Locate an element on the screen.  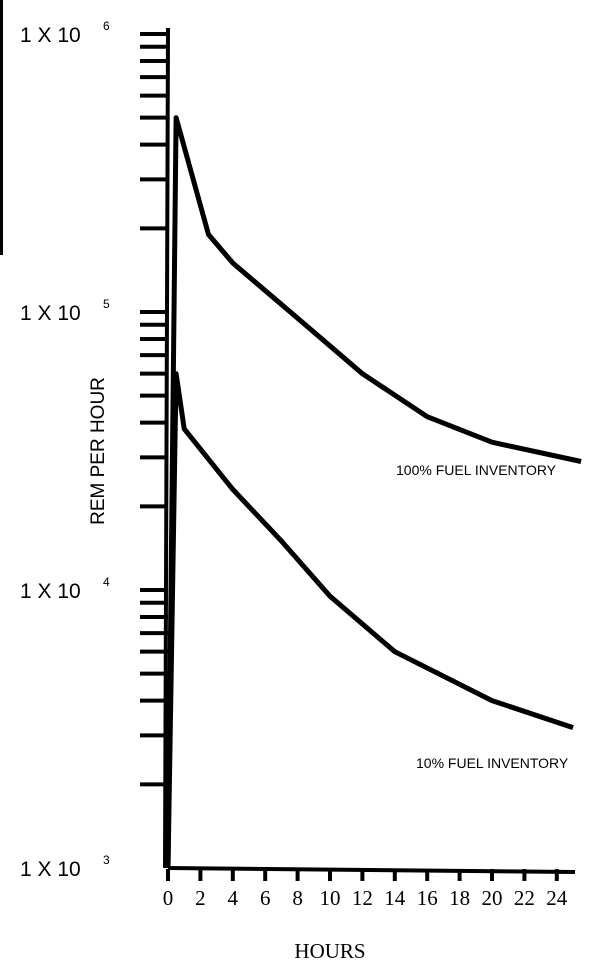
y-axis-label: REM PER HOUR is located at coordinates (98, 451).